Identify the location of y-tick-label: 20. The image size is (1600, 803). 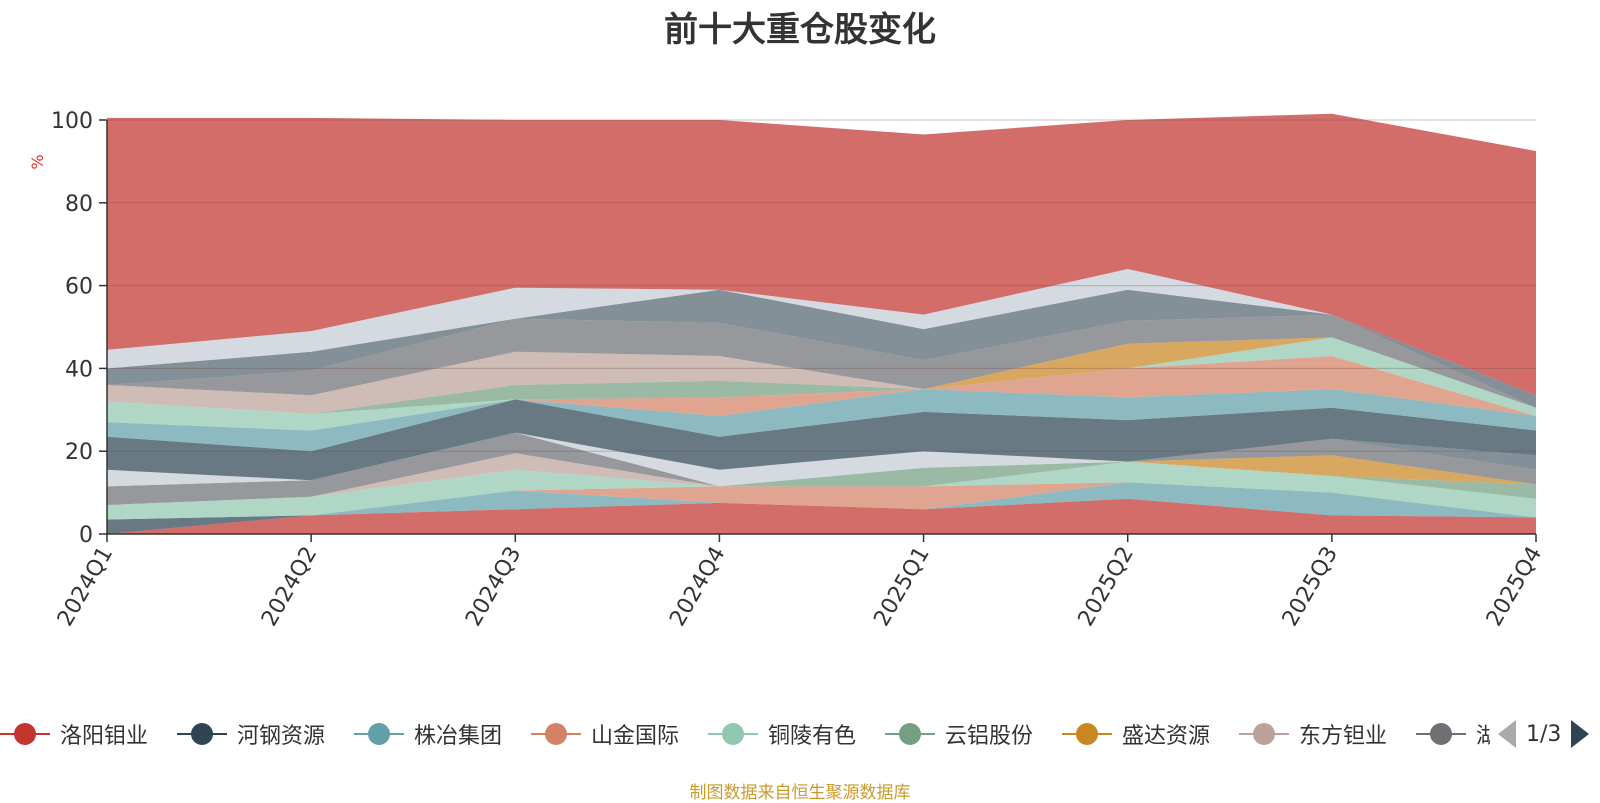
(79, 452).